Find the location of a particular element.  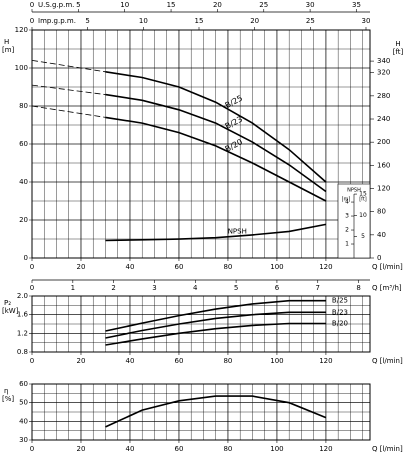

top-axis-tick-label: 35 is located at coordinates (356, 5).